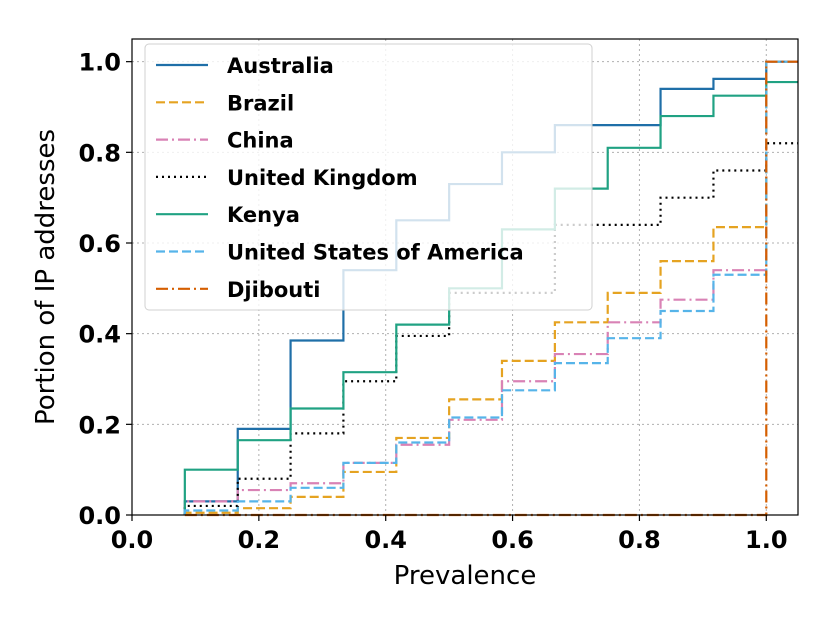  I want to click on legend-label-brazil: Brazil, so click(260, 103).